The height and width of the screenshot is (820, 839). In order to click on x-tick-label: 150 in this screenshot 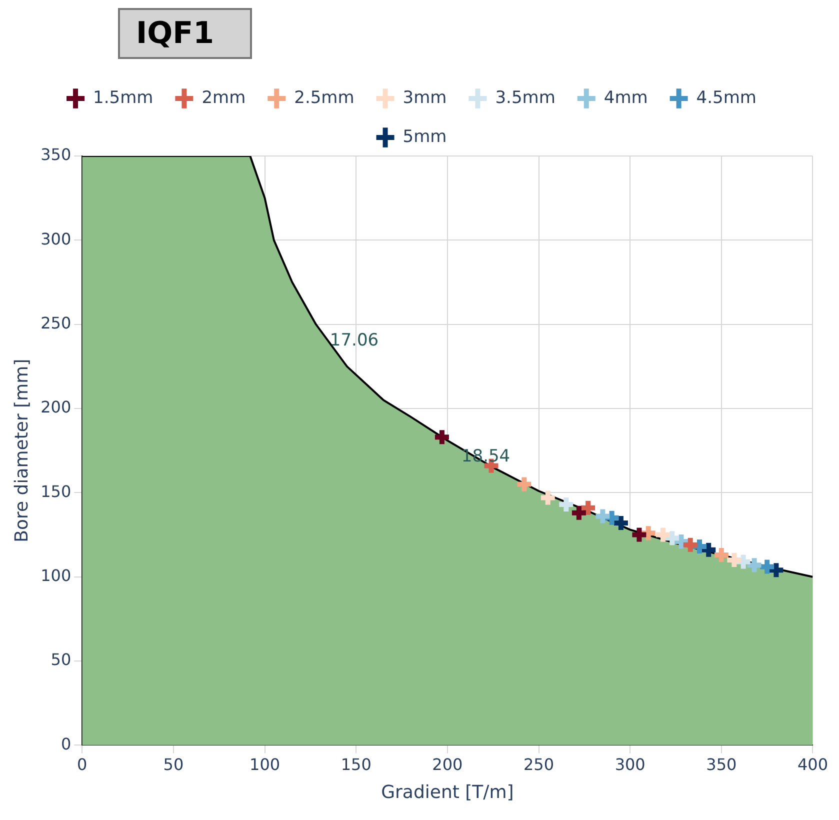, I will do `click(356, 764)`.